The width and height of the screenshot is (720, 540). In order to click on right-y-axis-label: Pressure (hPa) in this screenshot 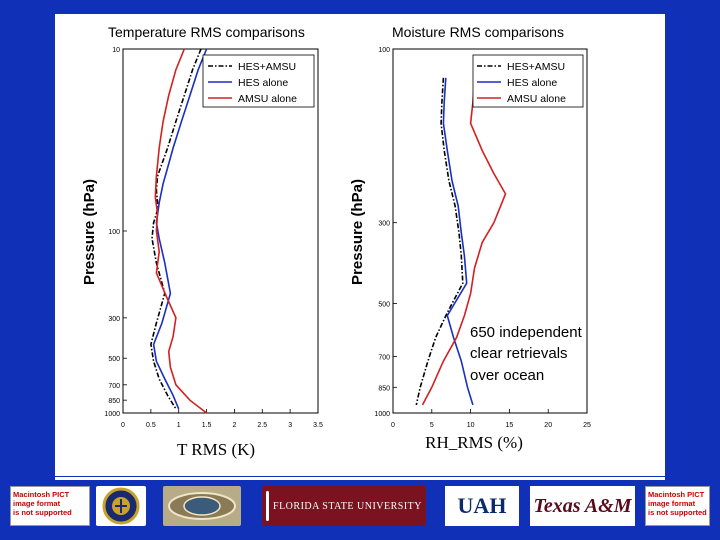, I will do `click(357, 232)`.